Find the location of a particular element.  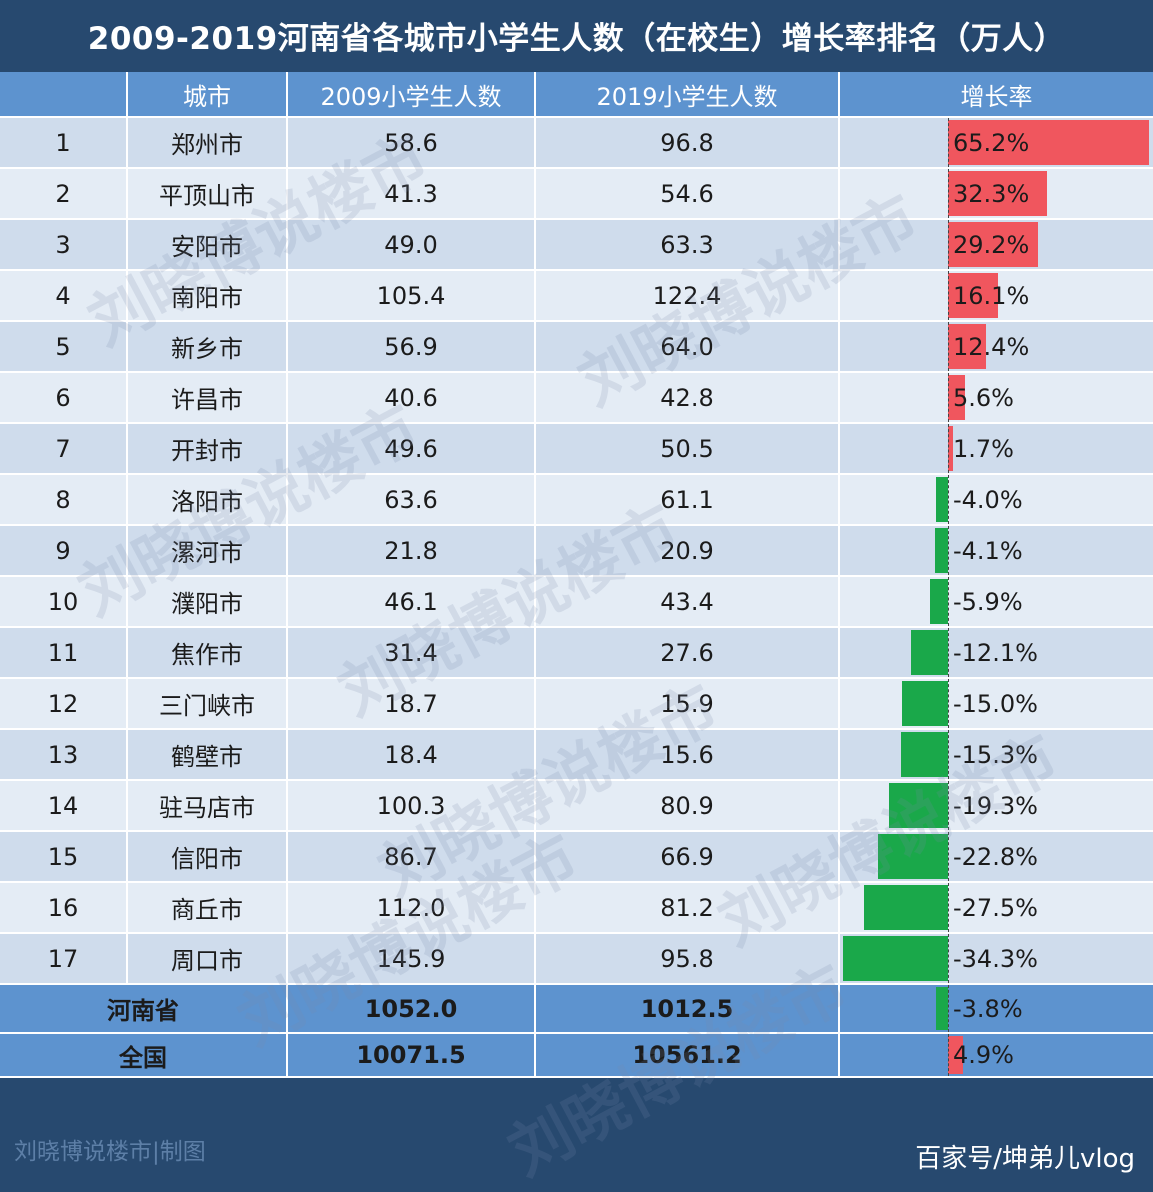

table-row: 11 焦作市 31.4 27.6 -12.1% is located at coordinates (576, 653).